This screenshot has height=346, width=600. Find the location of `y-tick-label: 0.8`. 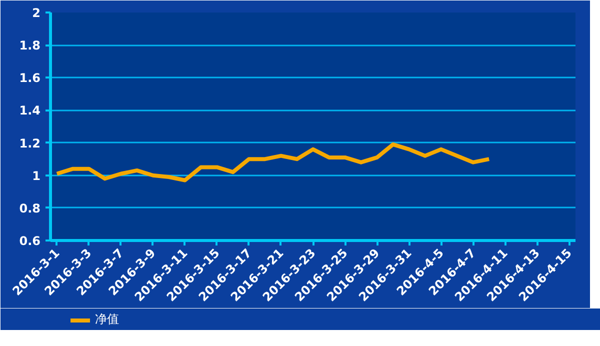

y-tick-label: 0.8 is located at coordinates (30, 208).